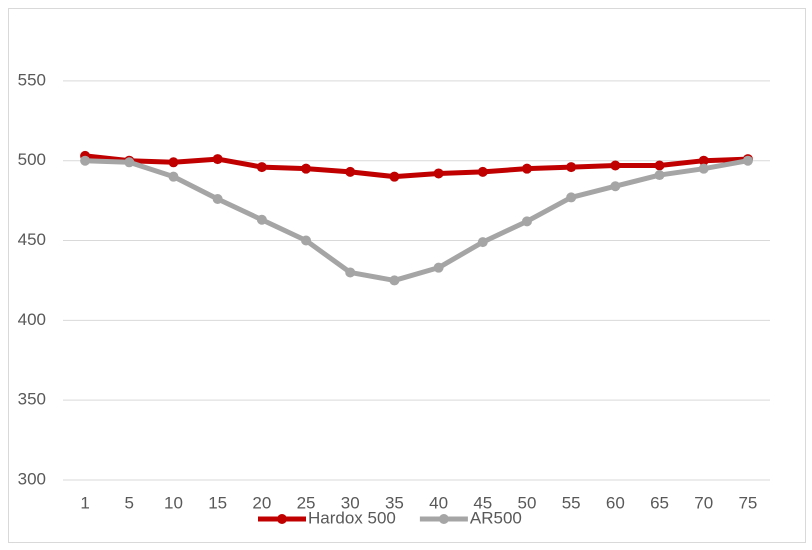 This screenshot has width=812, height=550. I want to click on x-tick-label: 25, so click(306, 502).